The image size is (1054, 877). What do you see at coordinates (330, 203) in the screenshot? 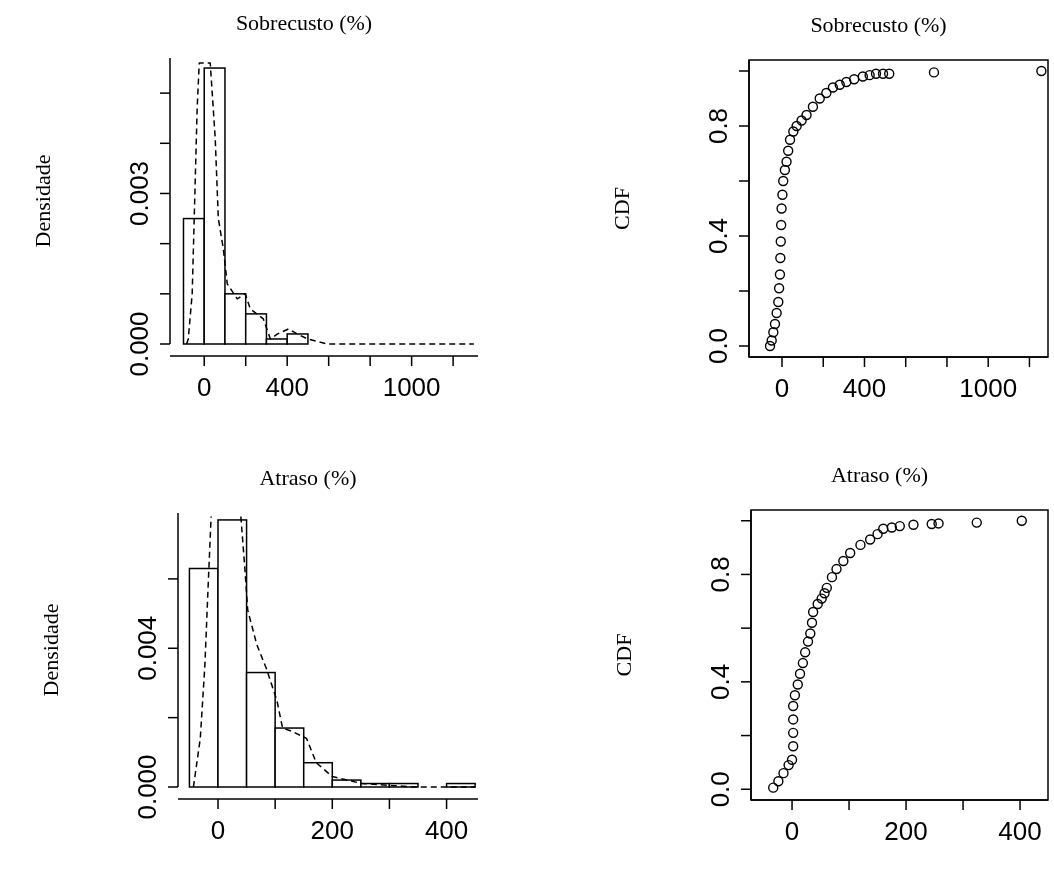
I see `line-series` at bounding box center [330, 203].